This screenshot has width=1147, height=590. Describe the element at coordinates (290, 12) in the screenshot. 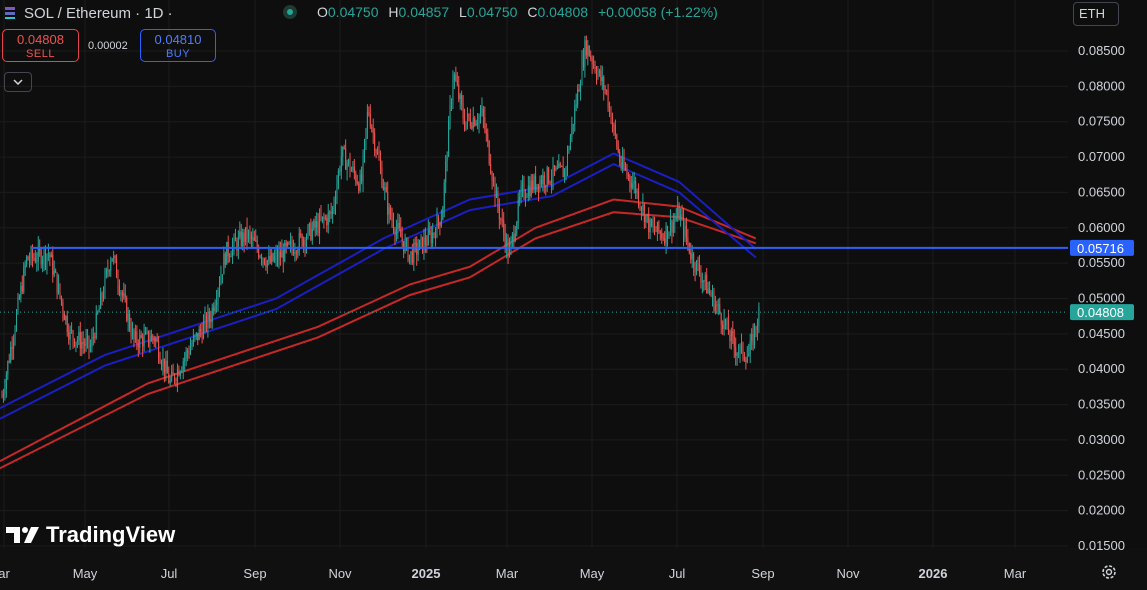

I see `market-status-icon` at that location.